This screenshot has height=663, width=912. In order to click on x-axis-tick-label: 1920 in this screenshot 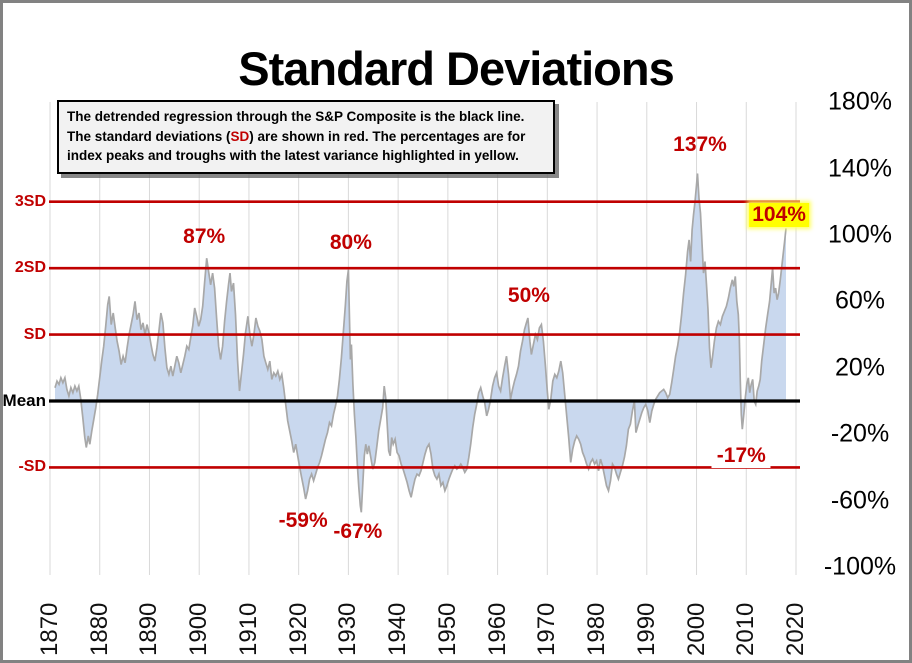, I will do `click(298, 629)`.